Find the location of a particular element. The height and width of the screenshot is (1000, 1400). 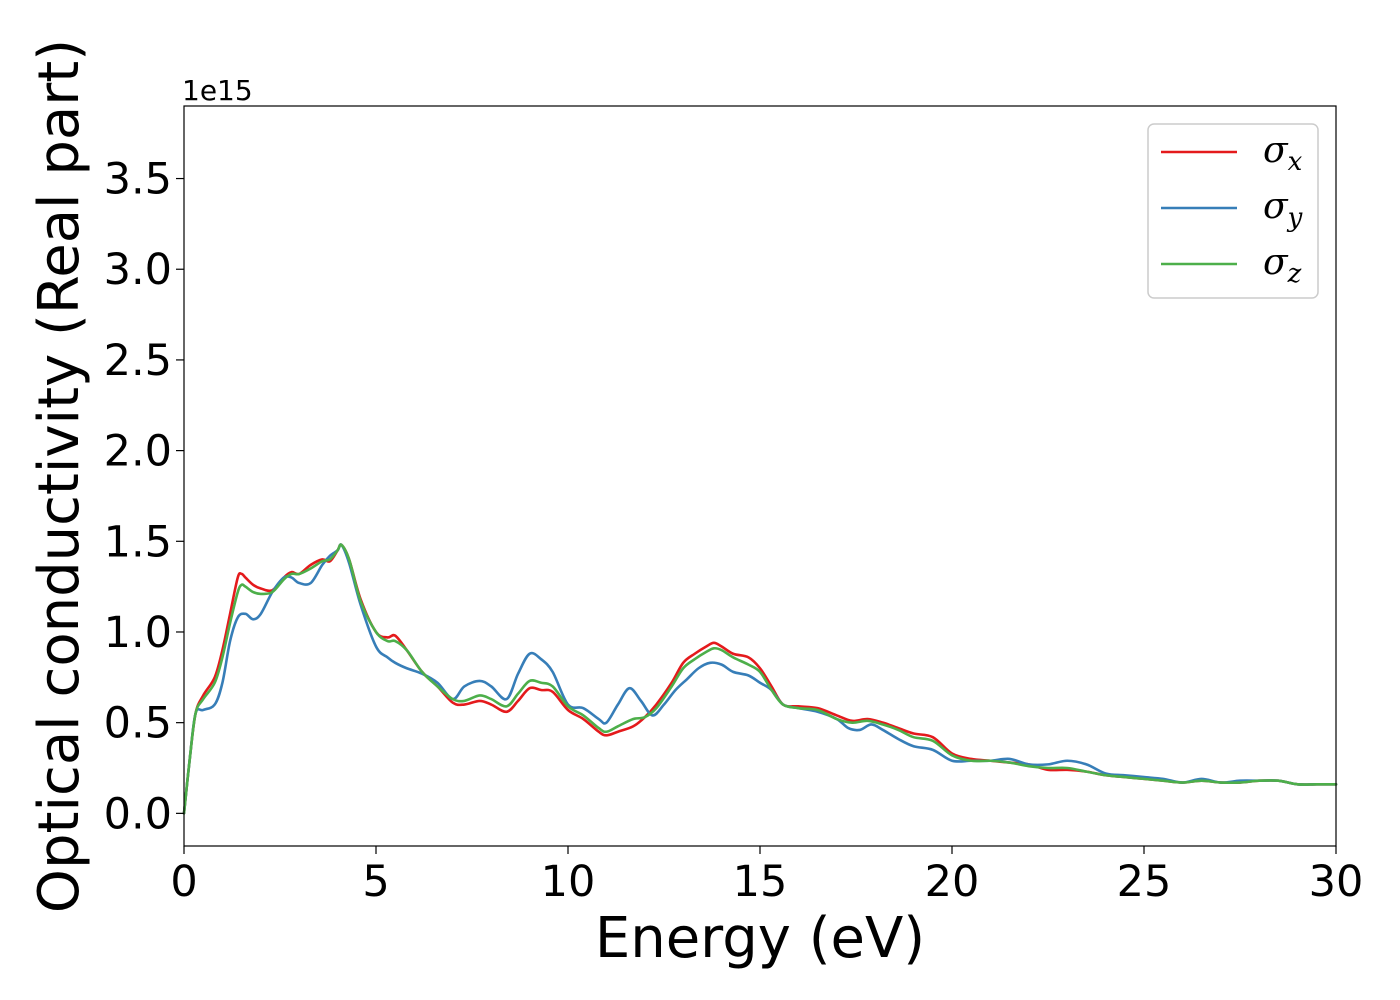

legend-items: σx σy σz is located at coordinates (1232, 209).